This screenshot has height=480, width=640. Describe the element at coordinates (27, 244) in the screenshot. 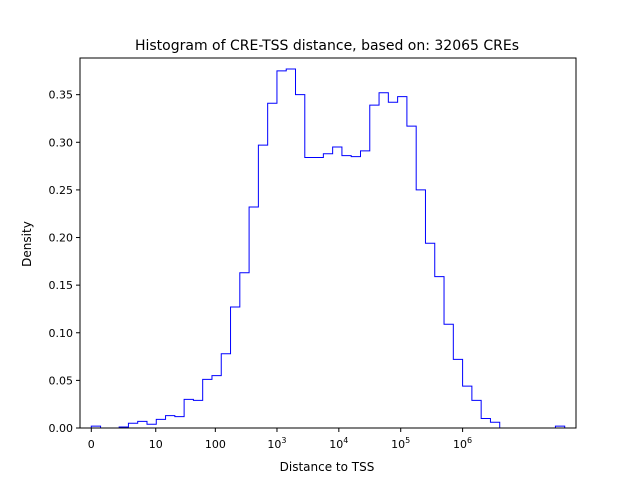

I see `y-axis-label: Density` at that location.